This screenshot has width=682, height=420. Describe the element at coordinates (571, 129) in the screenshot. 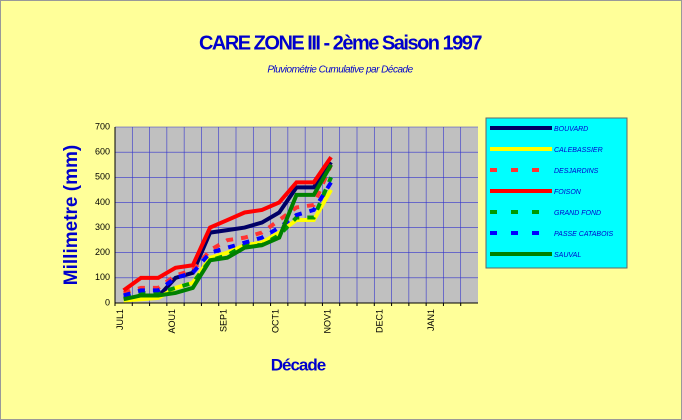

I see `legend-label: BOUVARD` at that location.